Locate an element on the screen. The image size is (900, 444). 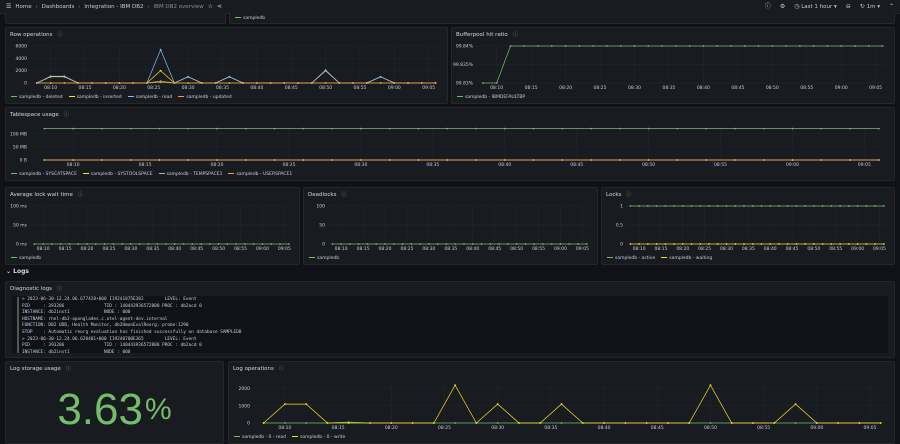
y-tick-label: 2000 is located at coordinates (245, 389).